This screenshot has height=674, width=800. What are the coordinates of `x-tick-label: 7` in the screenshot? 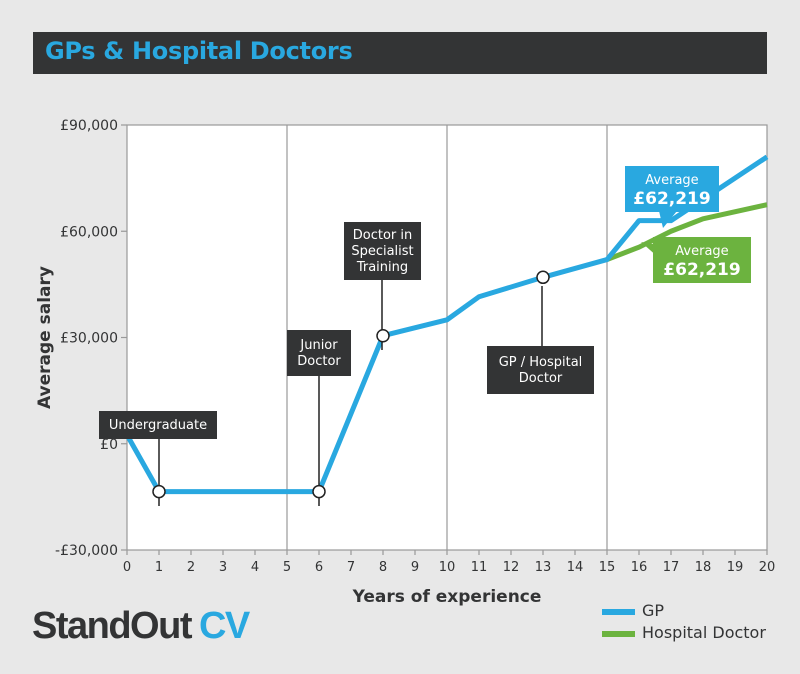 It's located at (351, 567).